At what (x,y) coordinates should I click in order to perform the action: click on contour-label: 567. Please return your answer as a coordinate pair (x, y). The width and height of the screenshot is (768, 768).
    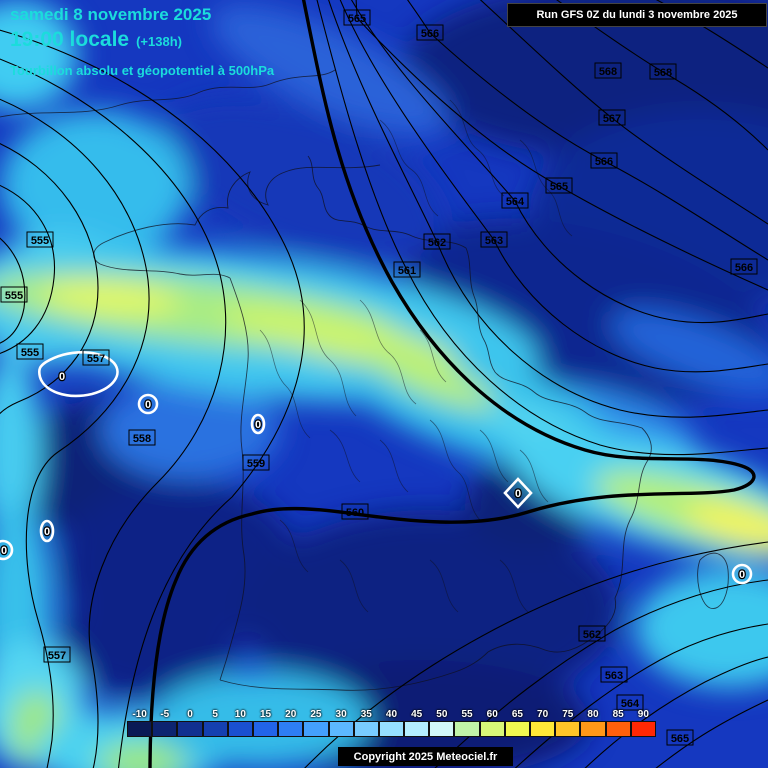
    Looking at the image, I should click on (612, 119).